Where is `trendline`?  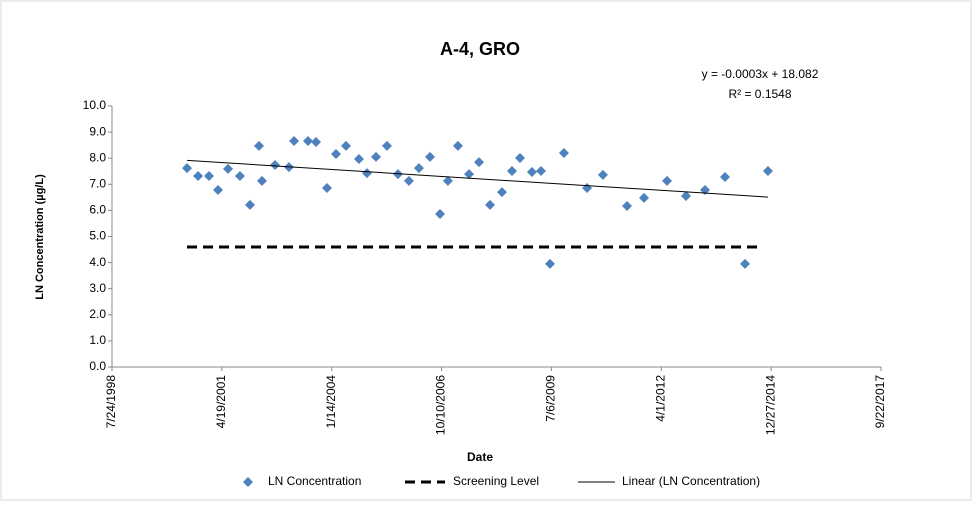 trendline is located at coordinates (477, 178).